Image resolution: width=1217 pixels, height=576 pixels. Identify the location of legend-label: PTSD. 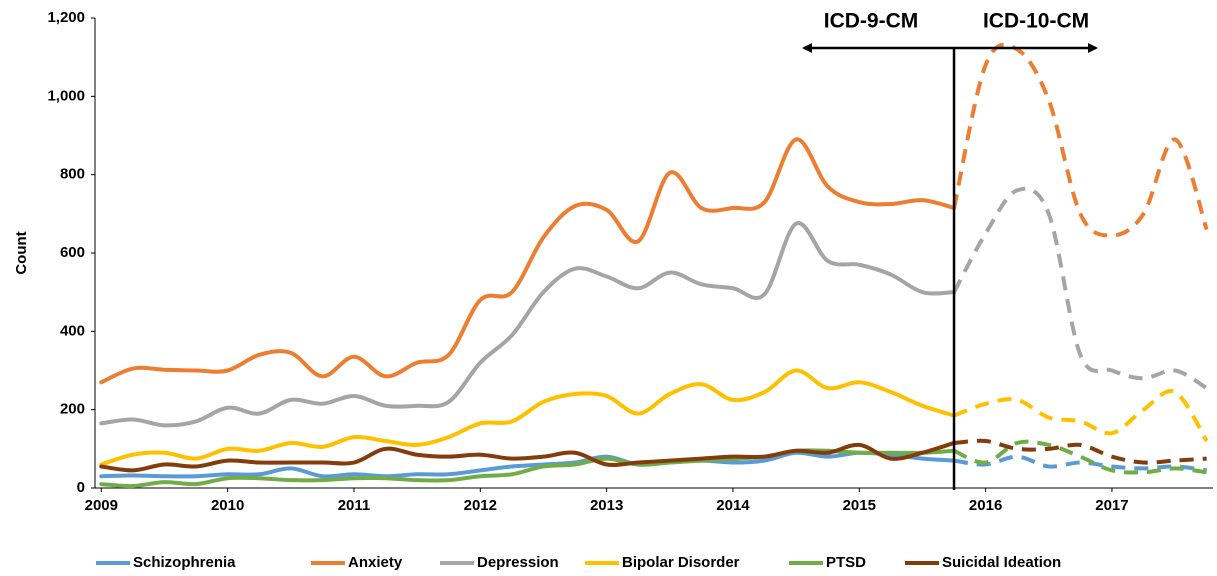
(846, 562).